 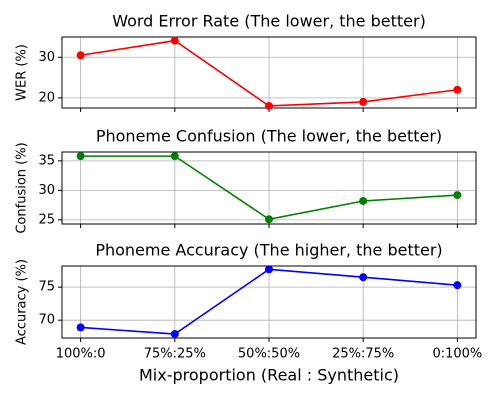 What do you see at coordinates (22, 187) in the screenshot?
I see `y-axis-label: Confusion (%)` at bounding box center [22, 187].